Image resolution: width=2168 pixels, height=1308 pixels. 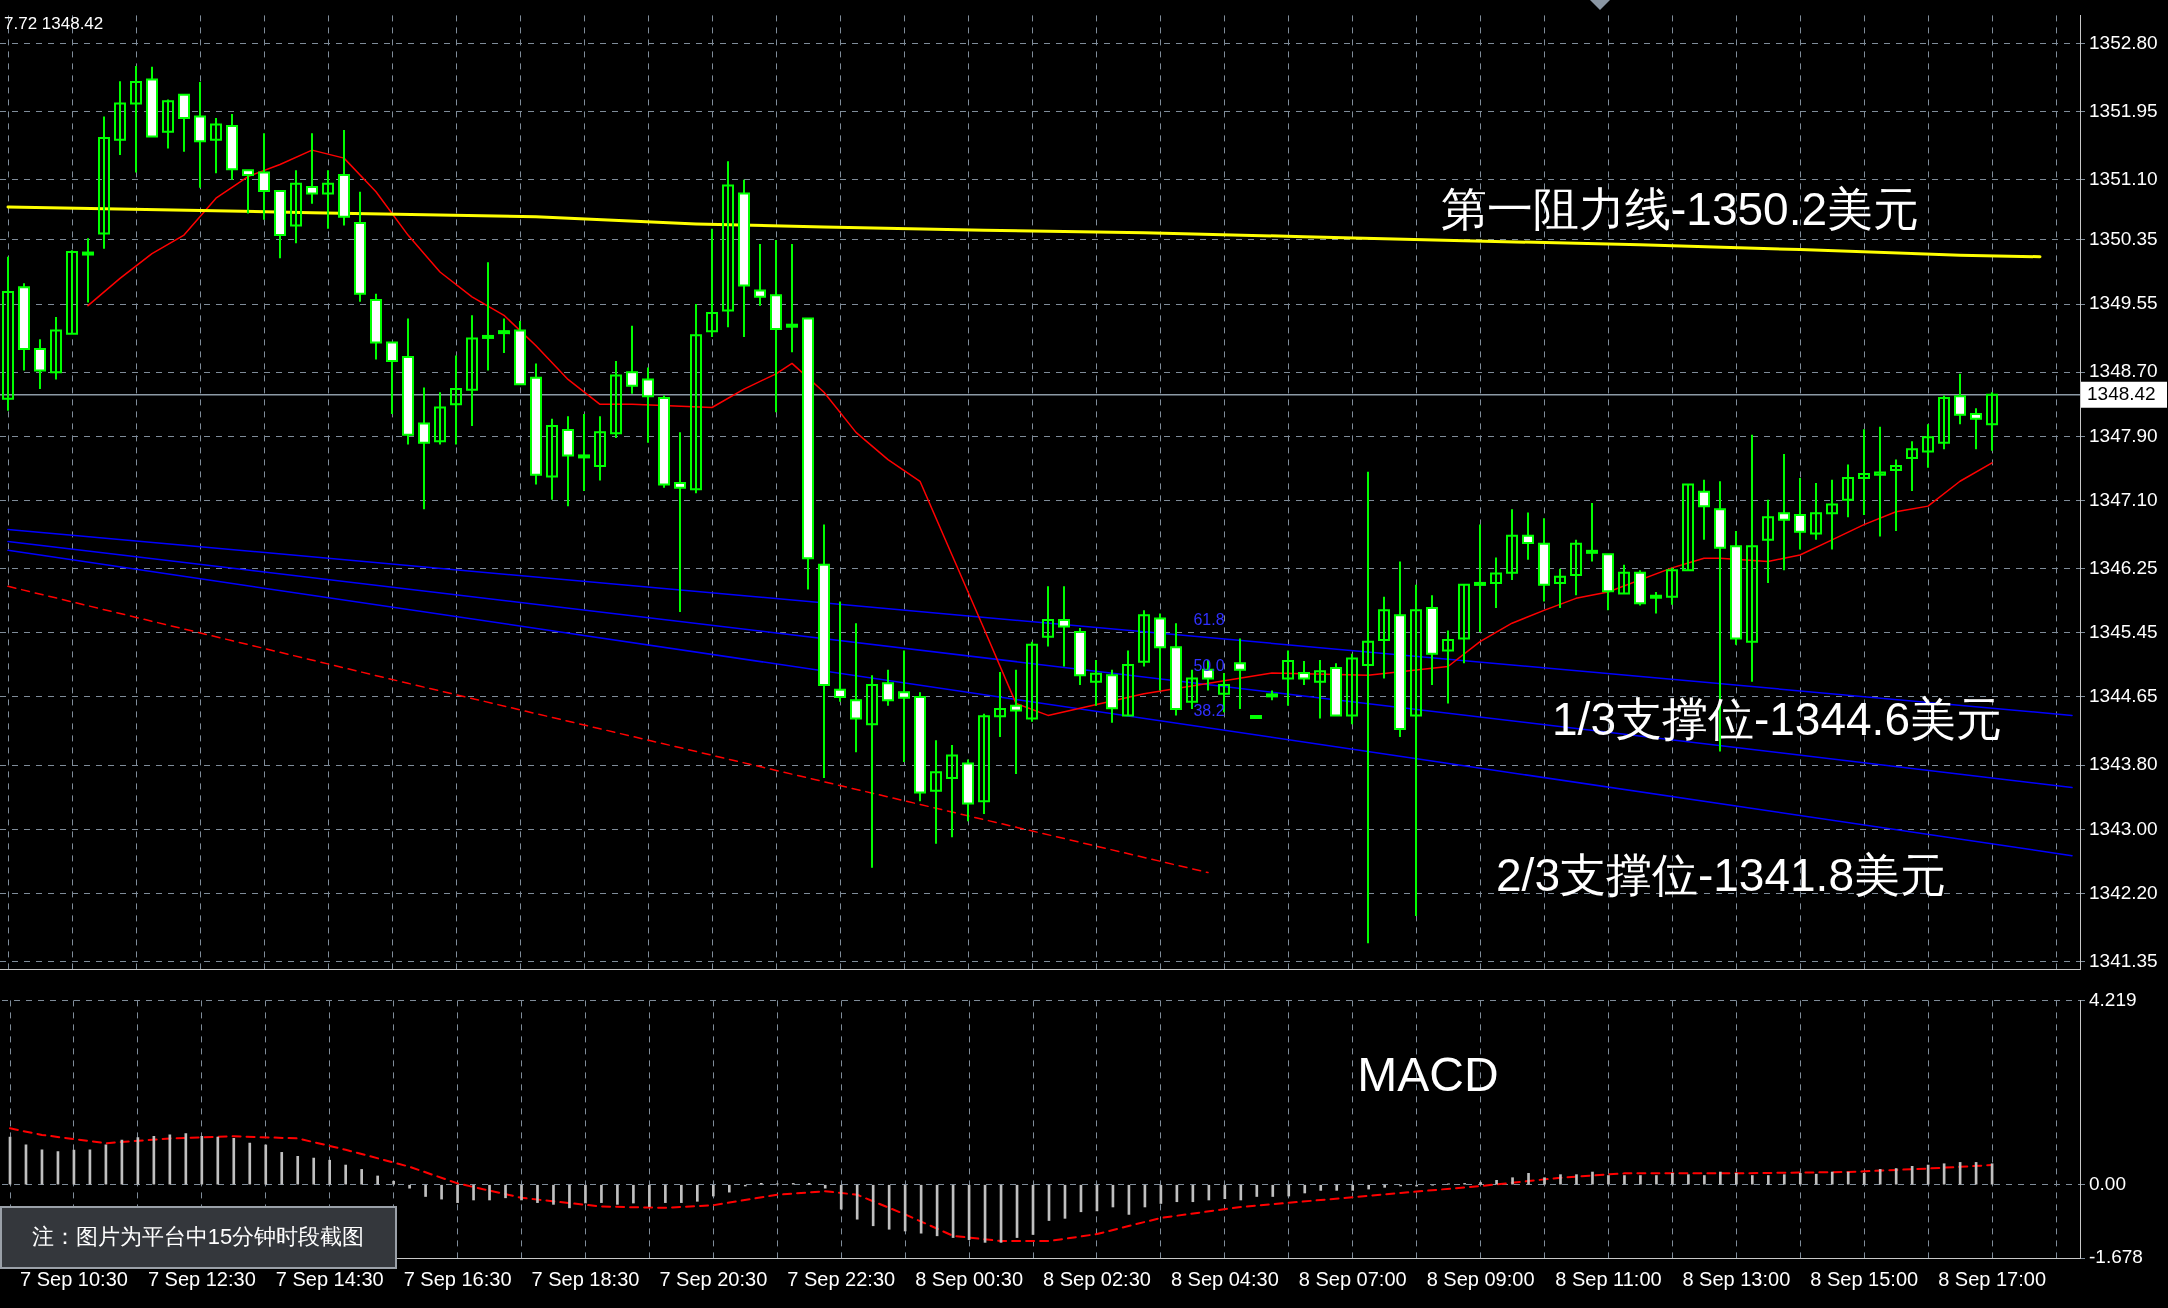 What do you see at coordinates (2123, 499) in the screenshot?
I see `y-tick-label: 1347.10` at bounding box center [2123, 499].